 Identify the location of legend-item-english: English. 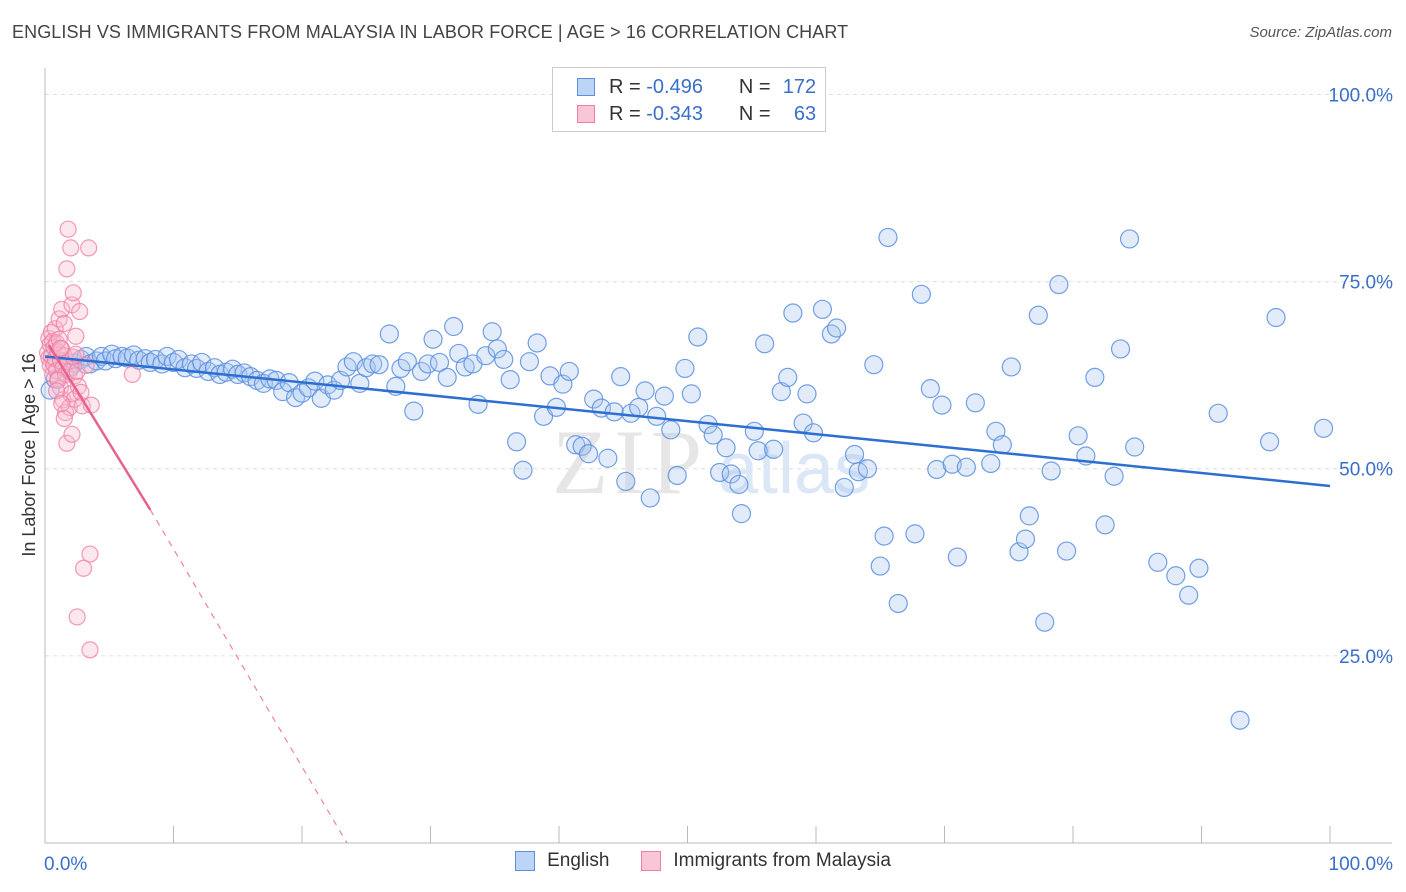
(562, 861).